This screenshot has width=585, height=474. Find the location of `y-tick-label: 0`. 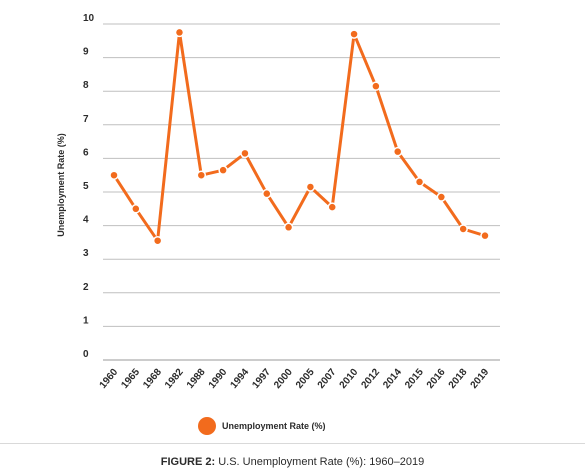

y-tick-label: 0 is located at coordinates (86, 354).